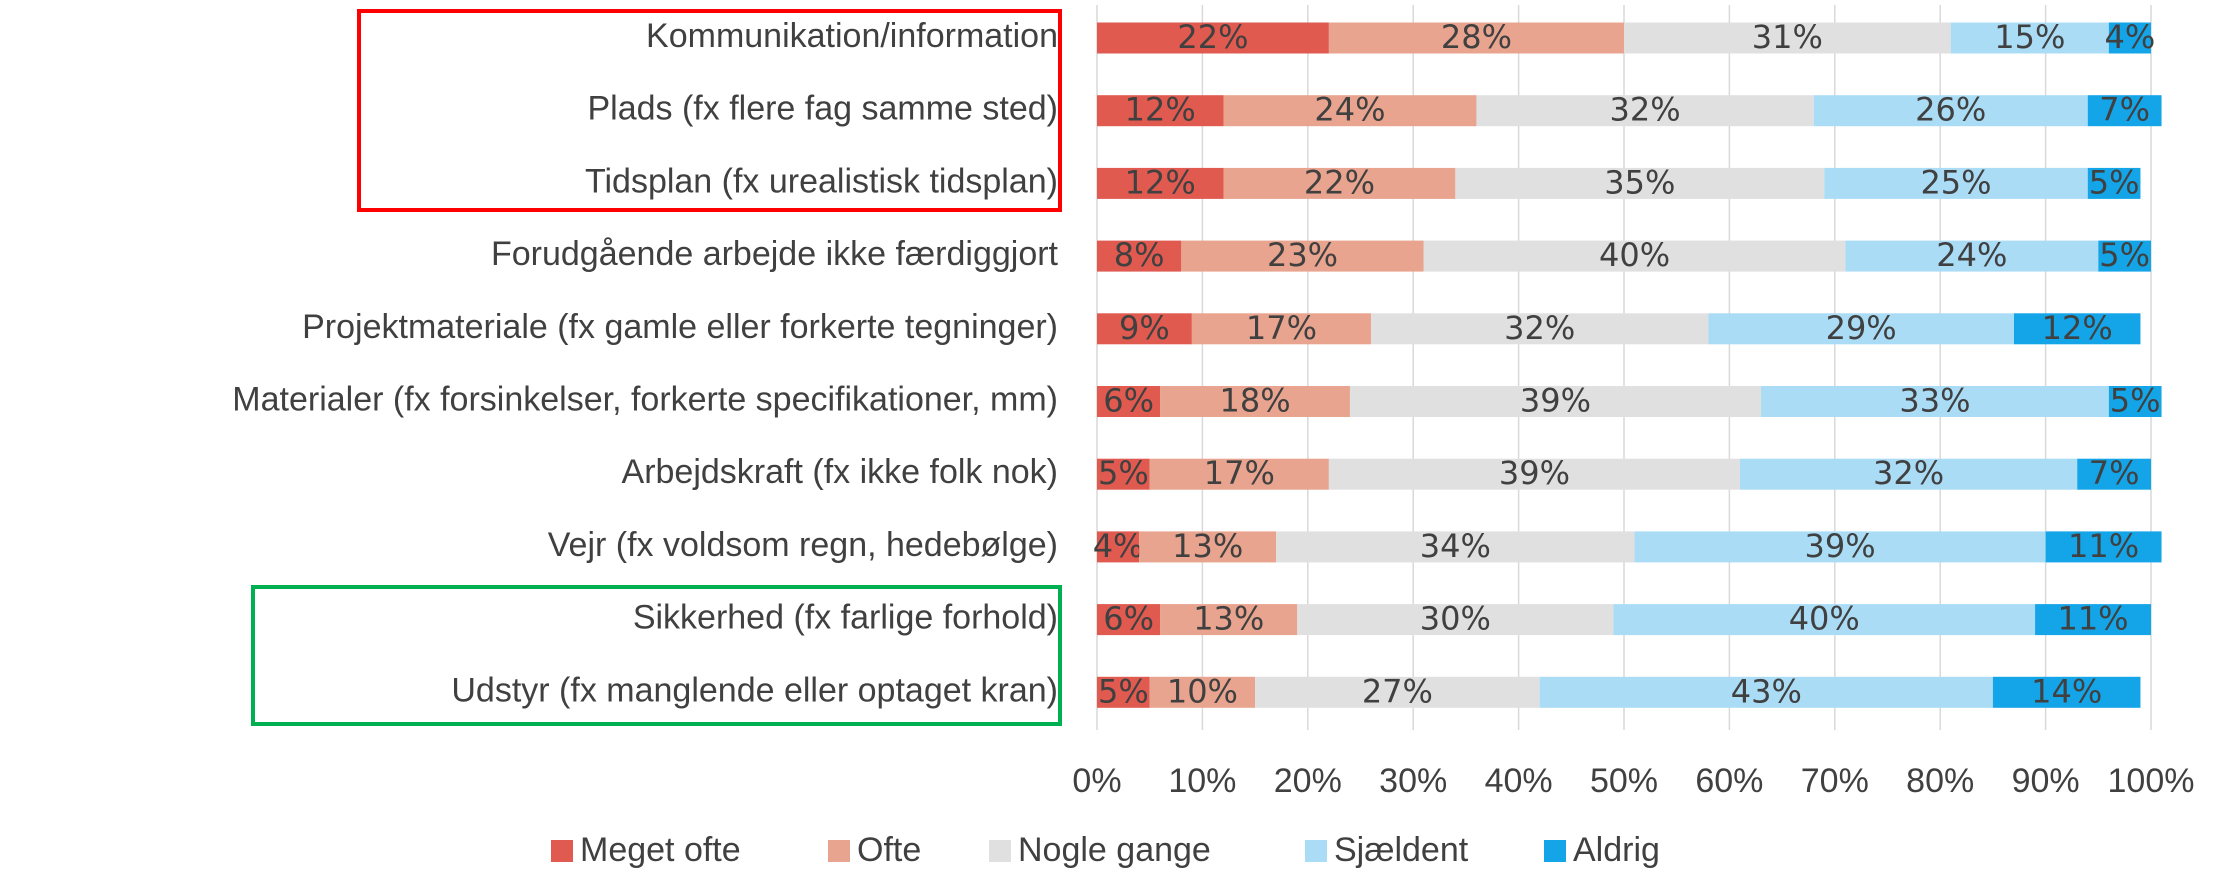 The height and width of the screenshot is (871, 2216). I want to click on data-label: 30%, so click(1455, 619).